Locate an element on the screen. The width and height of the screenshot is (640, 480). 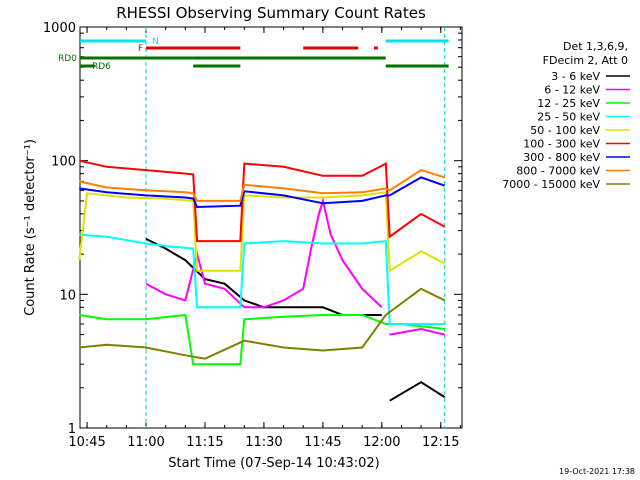
legend-header-line-1: Det 1,3,6,9, is located at coordinates (595, 46).